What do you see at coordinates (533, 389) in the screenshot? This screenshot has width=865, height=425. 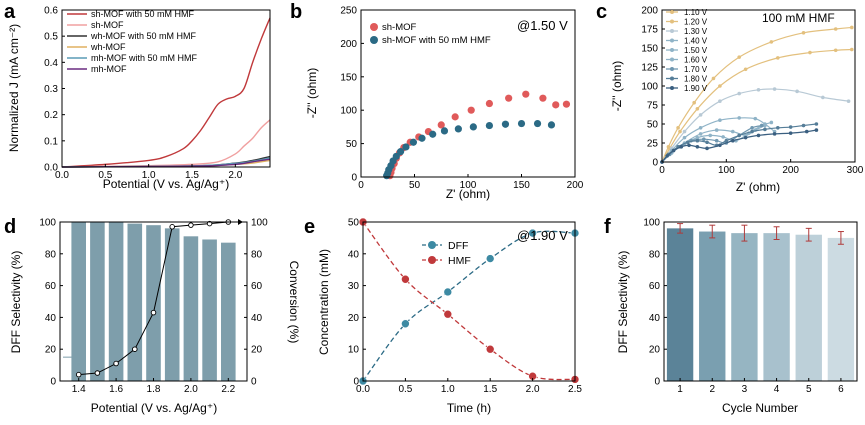 I see `panel-e-xtick-label-4: 2.0` at bounding box center [533, 389].